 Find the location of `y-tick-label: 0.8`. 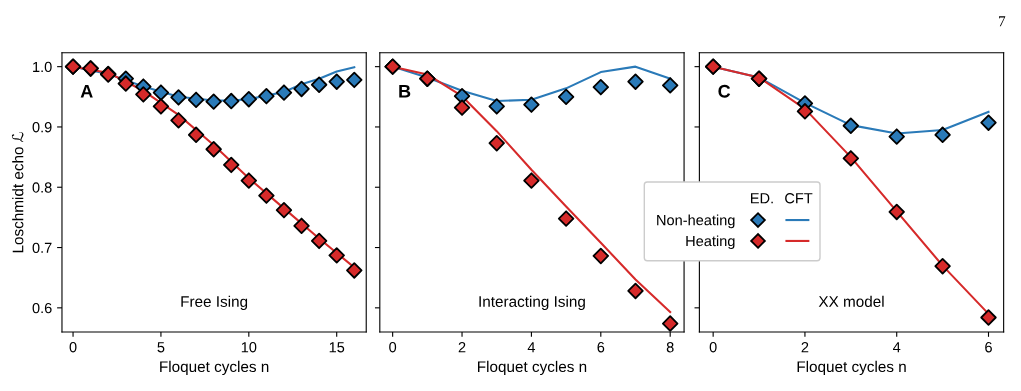

y-tick-label: 0.8 is located at coordinates (42, 187).